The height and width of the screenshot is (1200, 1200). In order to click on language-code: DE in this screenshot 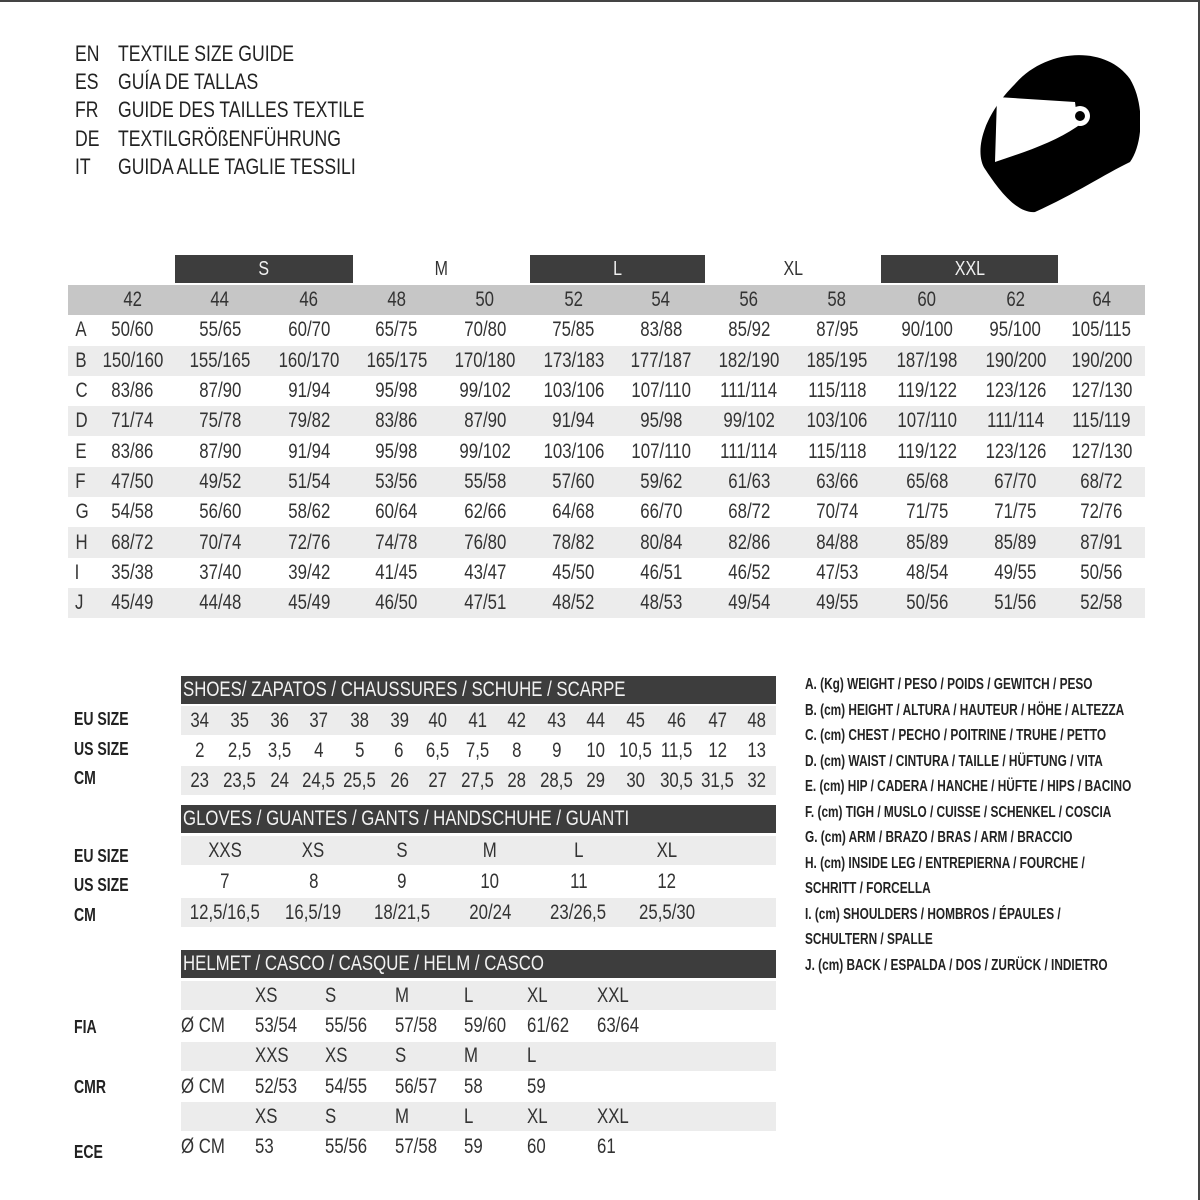, I will do `click(87, 138)`.